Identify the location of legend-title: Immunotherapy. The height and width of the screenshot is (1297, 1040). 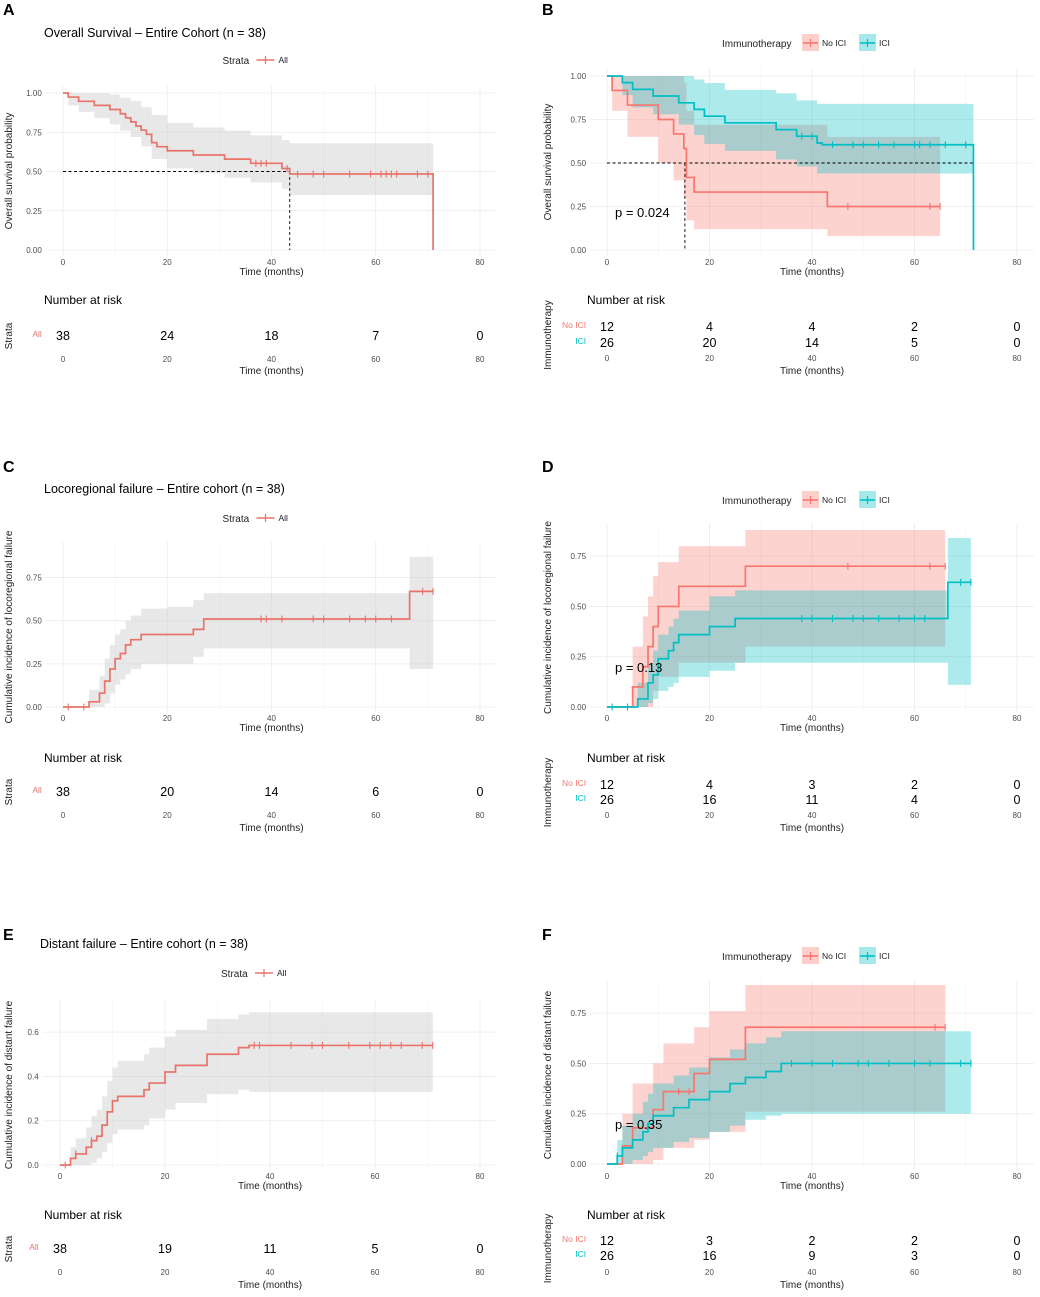
(756, 957).